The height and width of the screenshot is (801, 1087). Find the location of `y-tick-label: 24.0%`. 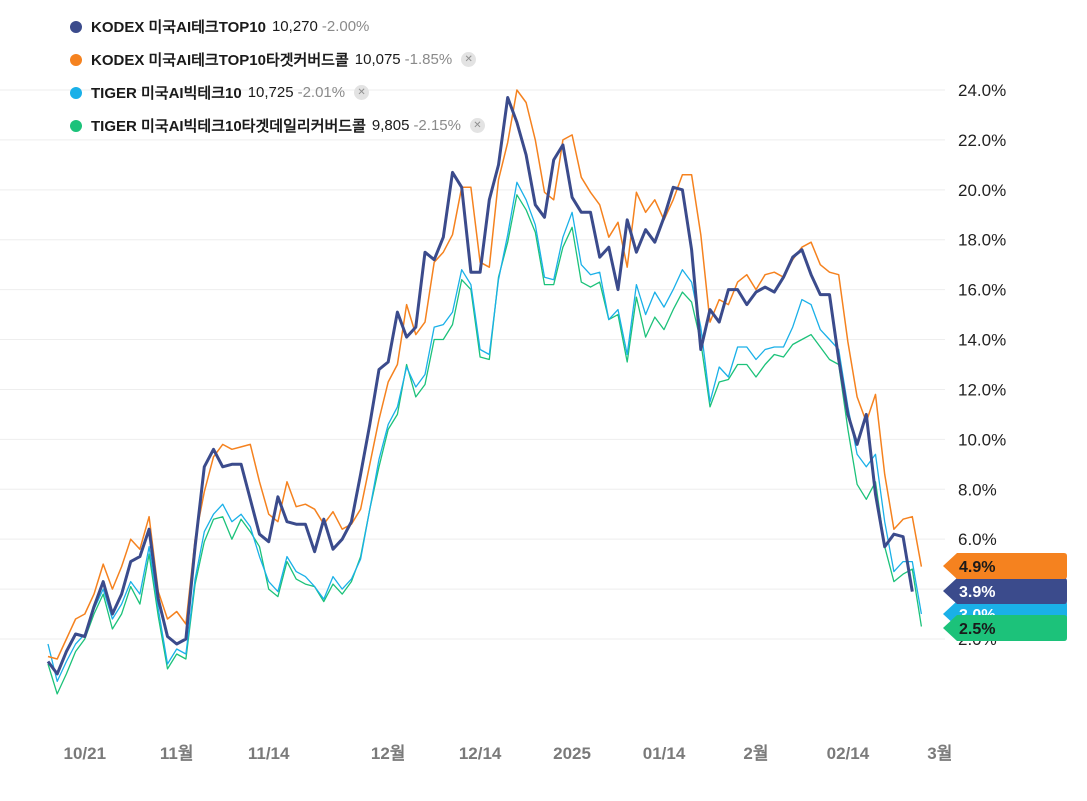

y-tick-label: 24.0% is located at coordinates (982, 90).